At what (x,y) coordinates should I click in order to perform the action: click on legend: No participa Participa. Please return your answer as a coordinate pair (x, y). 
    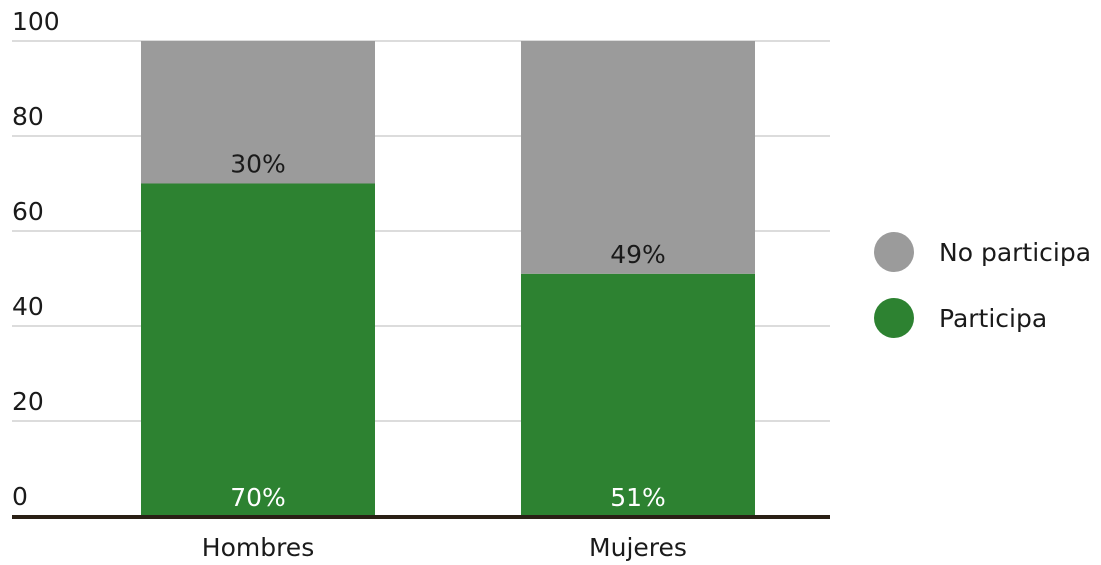
    Looking at the image, I should click on (982, 298).